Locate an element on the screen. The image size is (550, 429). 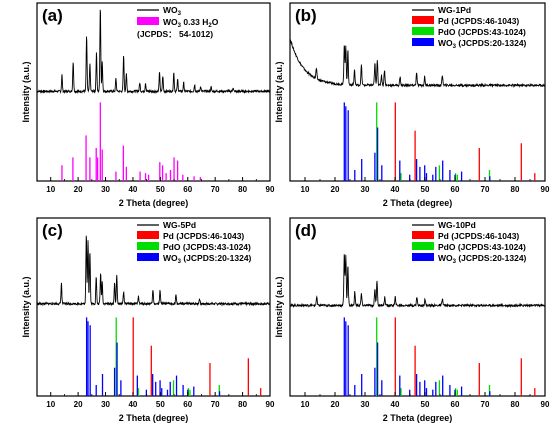
legend-entry: WO3 is located at coordinates (172, 11).